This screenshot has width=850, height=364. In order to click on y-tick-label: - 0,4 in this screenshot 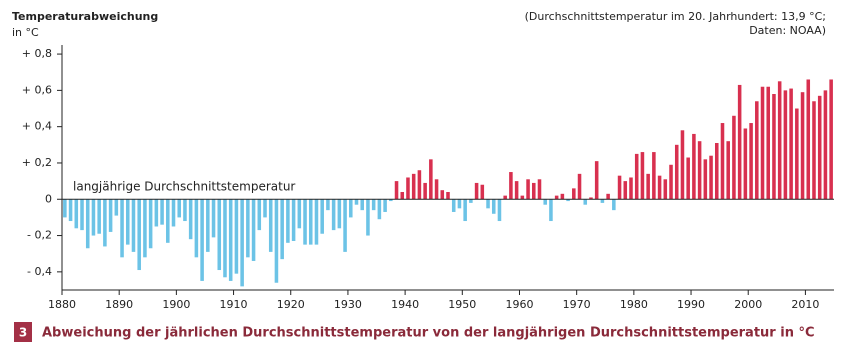, I will do `click(39, 271)`.